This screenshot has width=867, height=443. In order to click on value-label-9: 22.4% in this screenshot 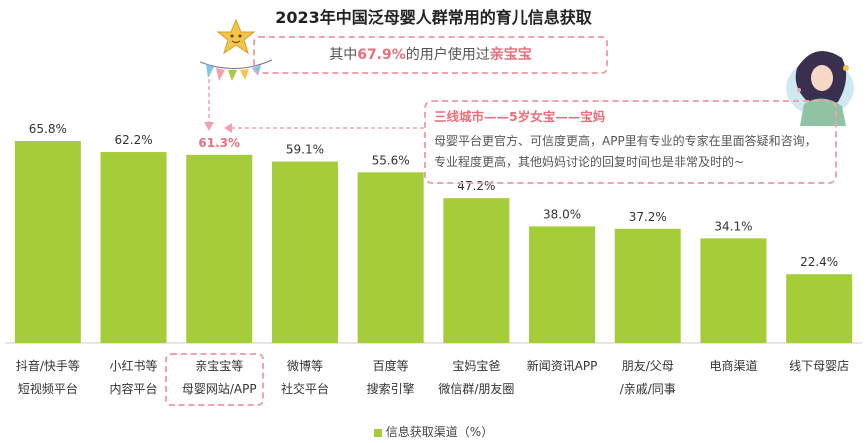, I will do `click(819, 262)`.